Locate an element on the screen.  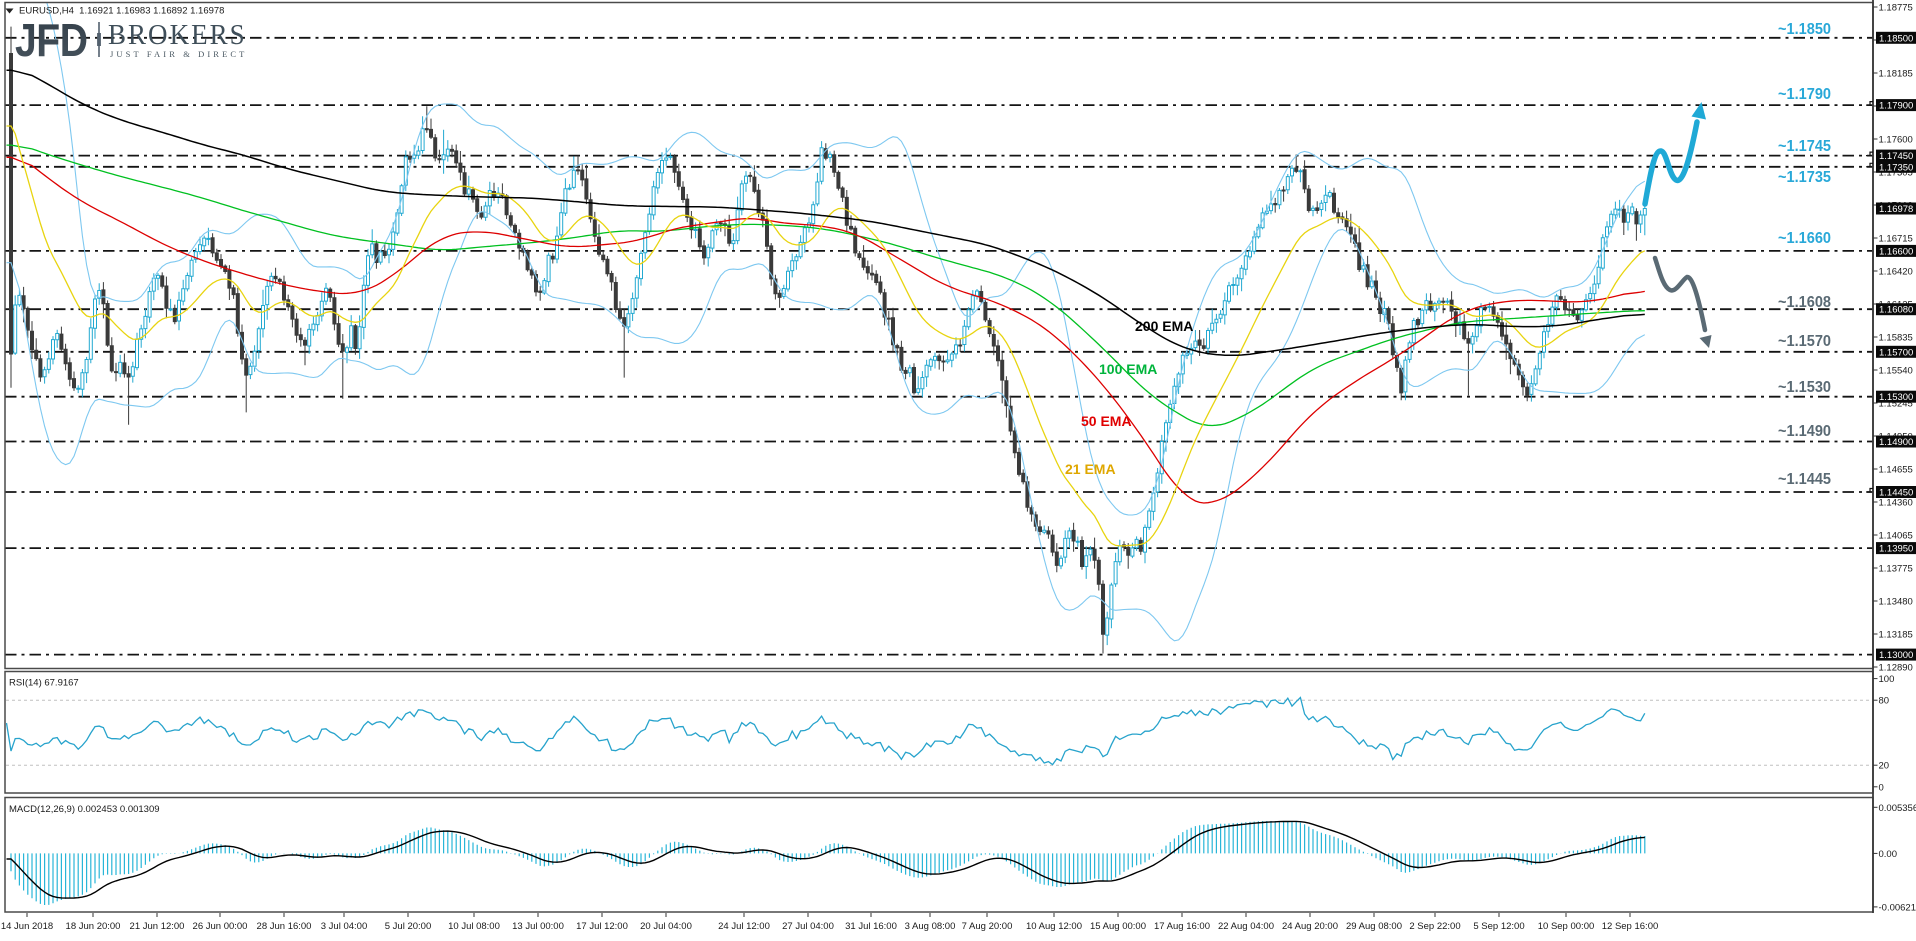
svg-text: 2 Sep 22:00 is located at coordinates (1434, 926).